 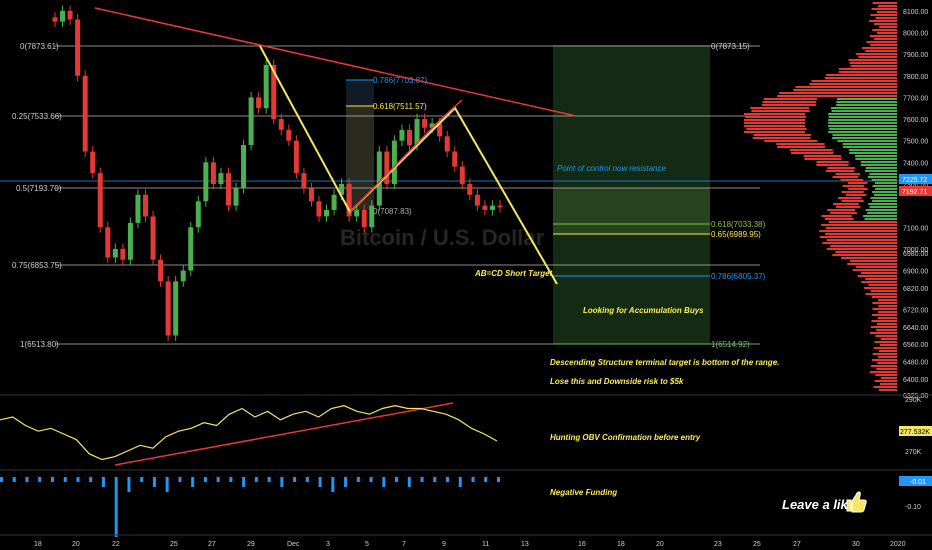 What do you see at coordinates (643, 310) in the screenshot?
I see `accumulation-annotation: Looking for Accumulation Buys` at bounding box center [643, 310].